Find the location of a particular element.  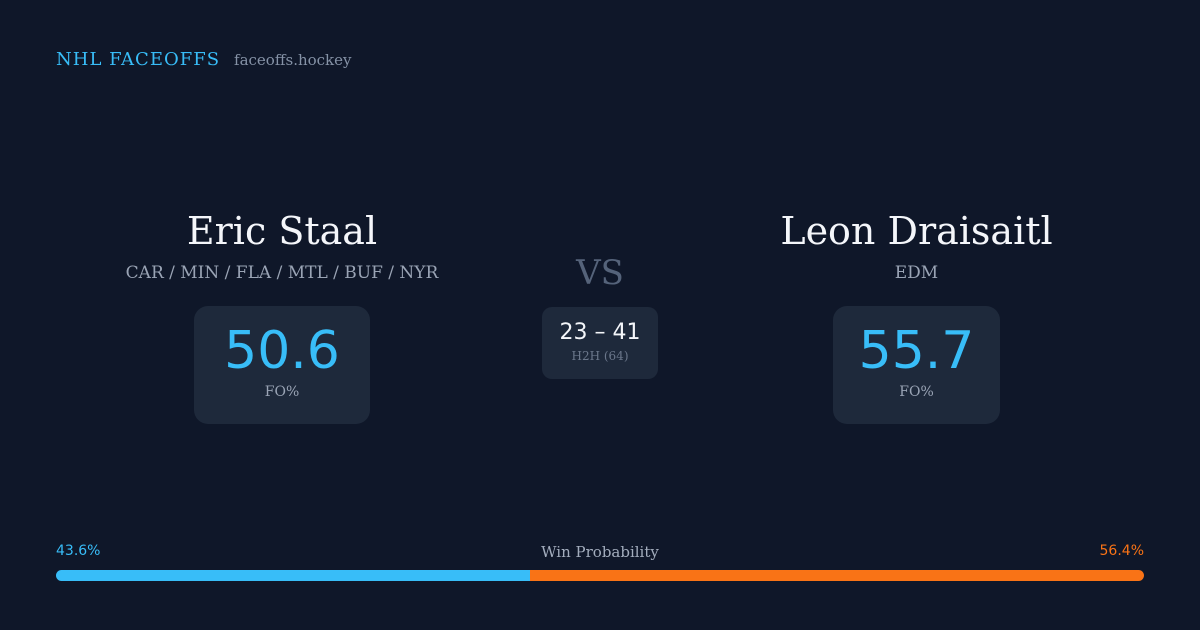

win-probability-bar is located at coordinates (600, 575).